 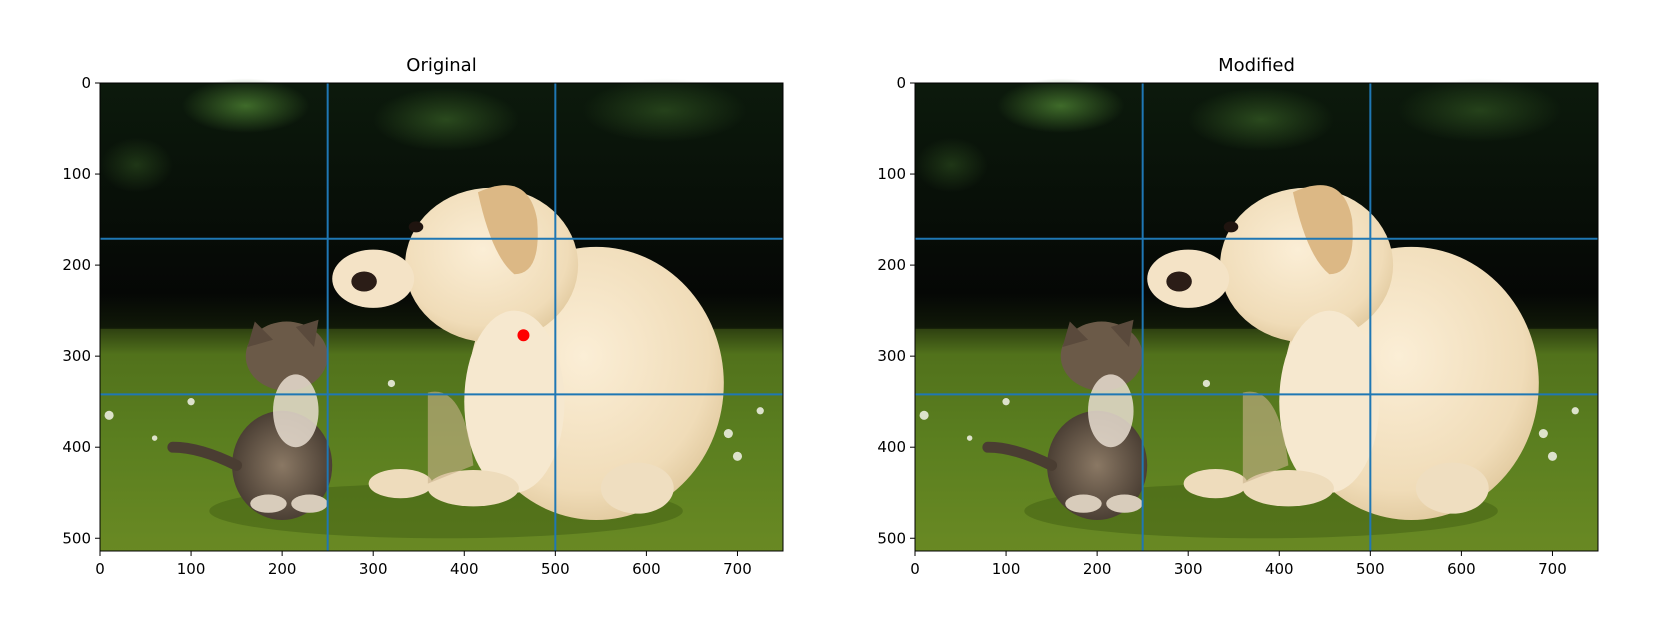 I want to click on chart-title: Original, so click(x=441, y=65).